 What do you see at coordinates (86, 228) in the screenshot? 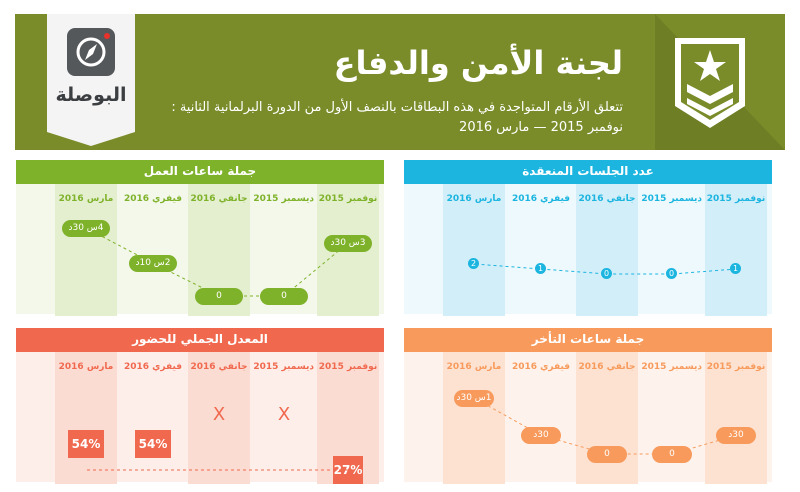
I see `data-label: 4س 30د` at bounding box center [86, 228].